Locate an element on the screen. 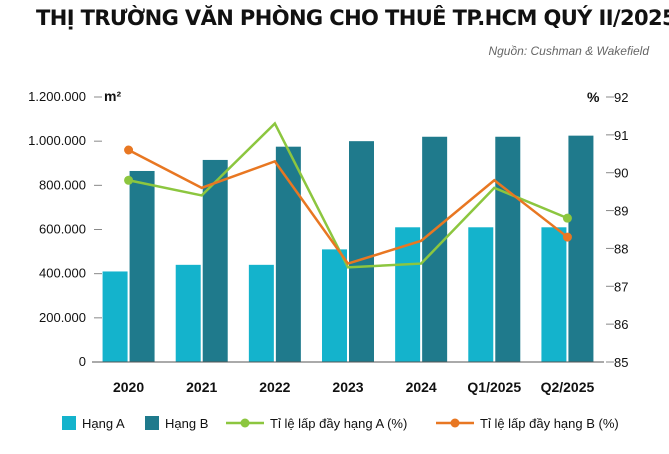 Image resolution: width=669 pixels, height=454 pixels. legend-marker-a is located at coordinates (245, 423).